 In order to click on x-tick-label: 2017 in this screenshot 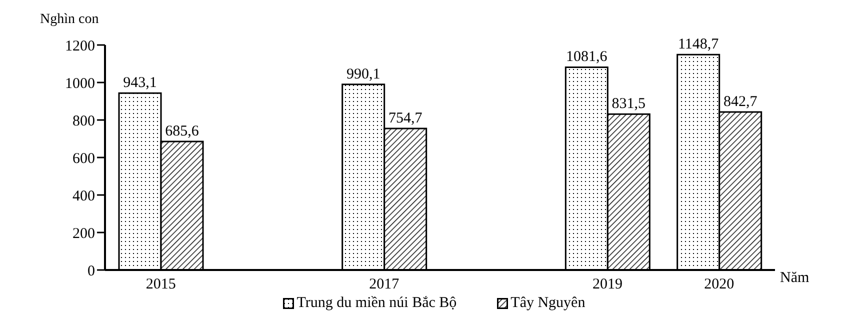, I will do `click(384, 284)`.